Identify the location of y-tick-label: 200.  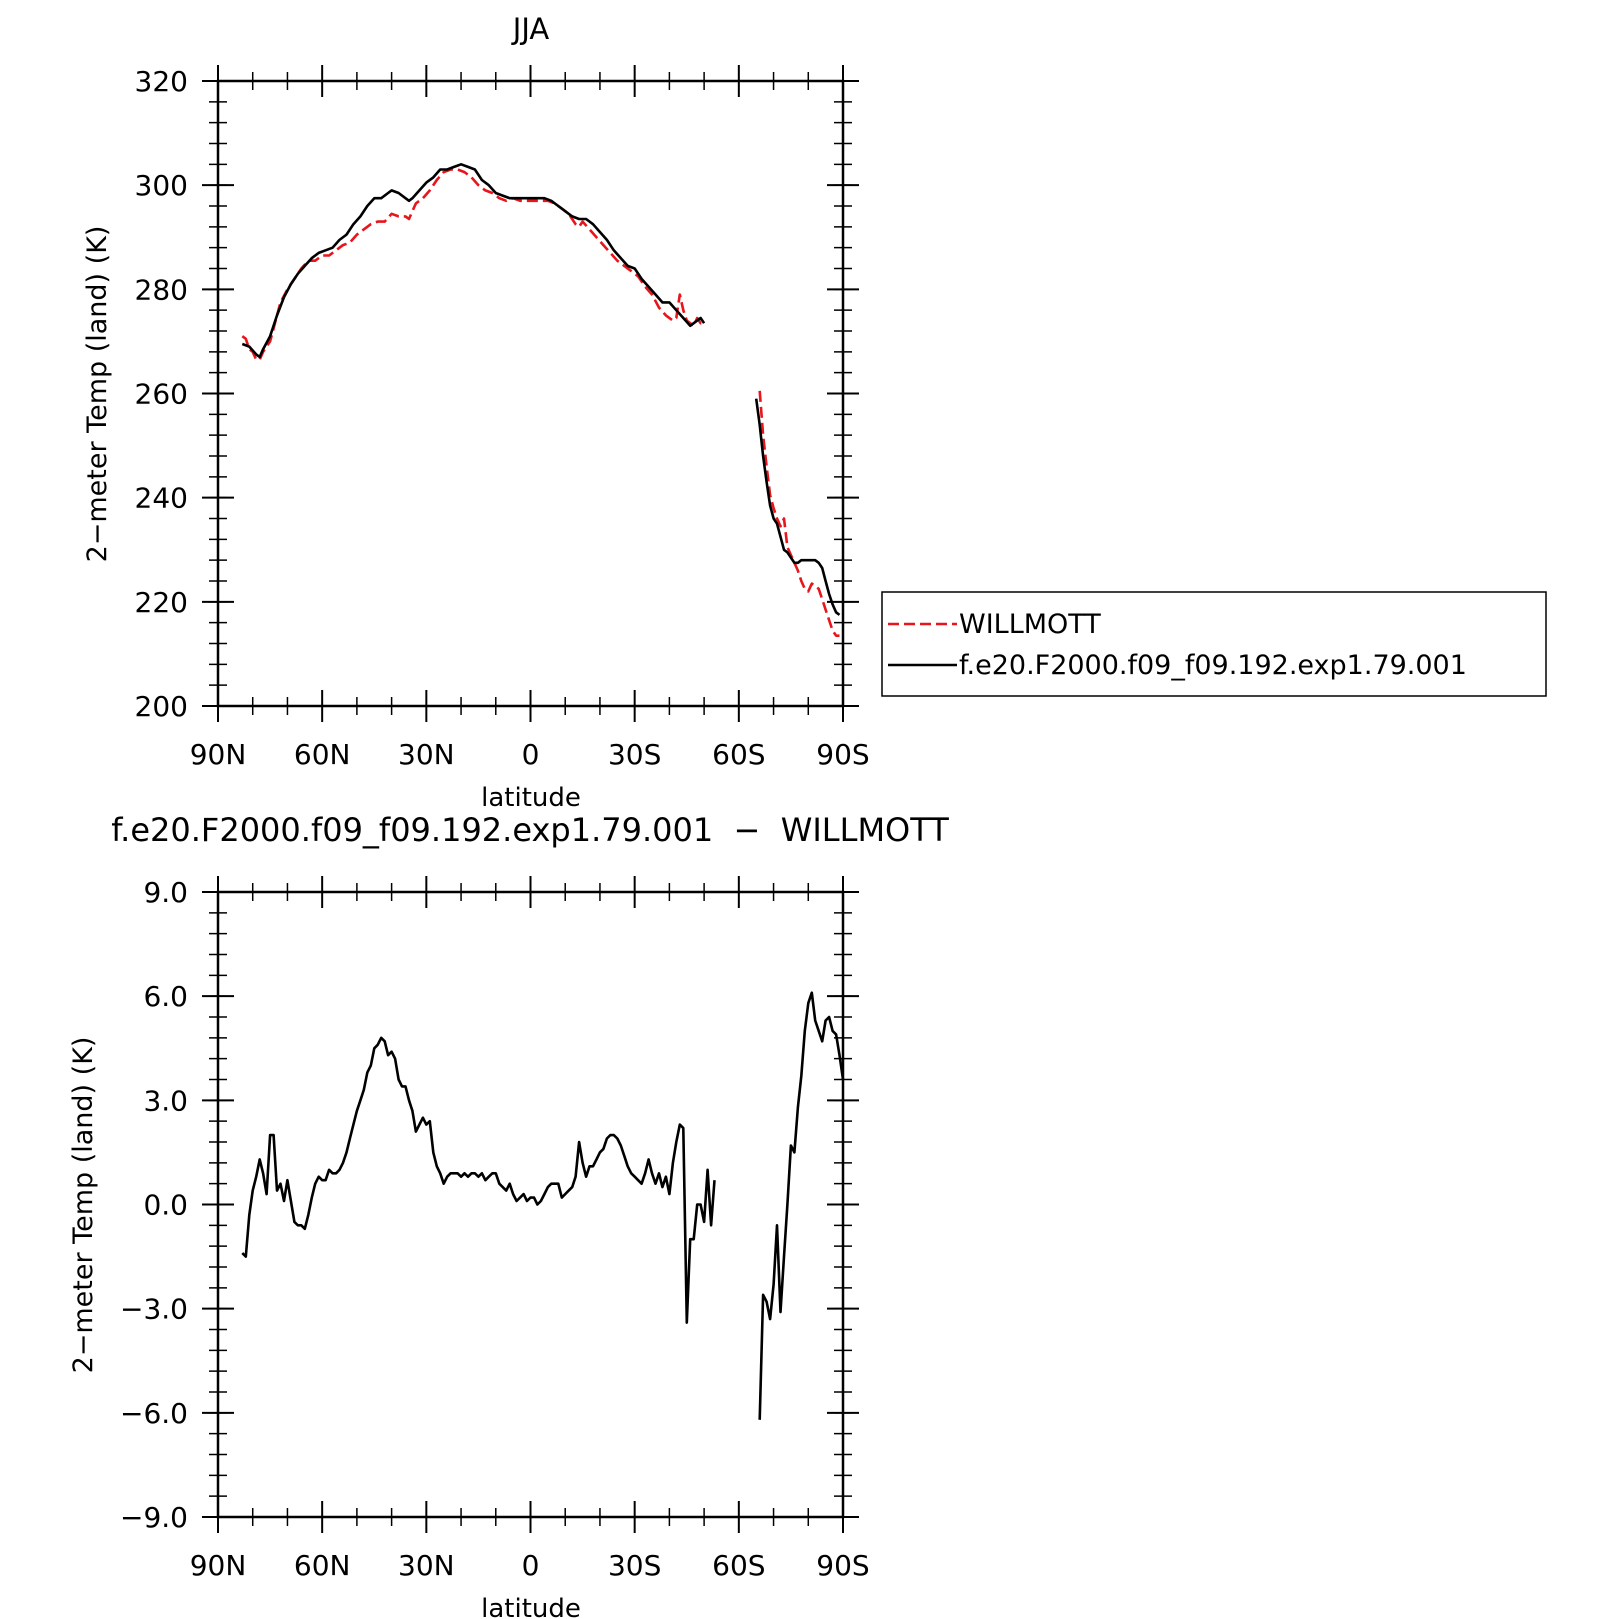
(161, 706).